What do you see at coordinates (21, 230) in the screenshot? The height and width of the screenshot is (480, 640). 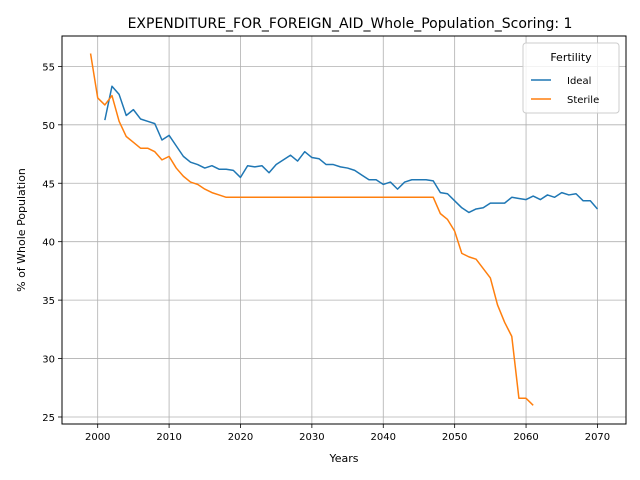 I see `y-axis-label: % of Whole Population` at bounding box center [21, 230].